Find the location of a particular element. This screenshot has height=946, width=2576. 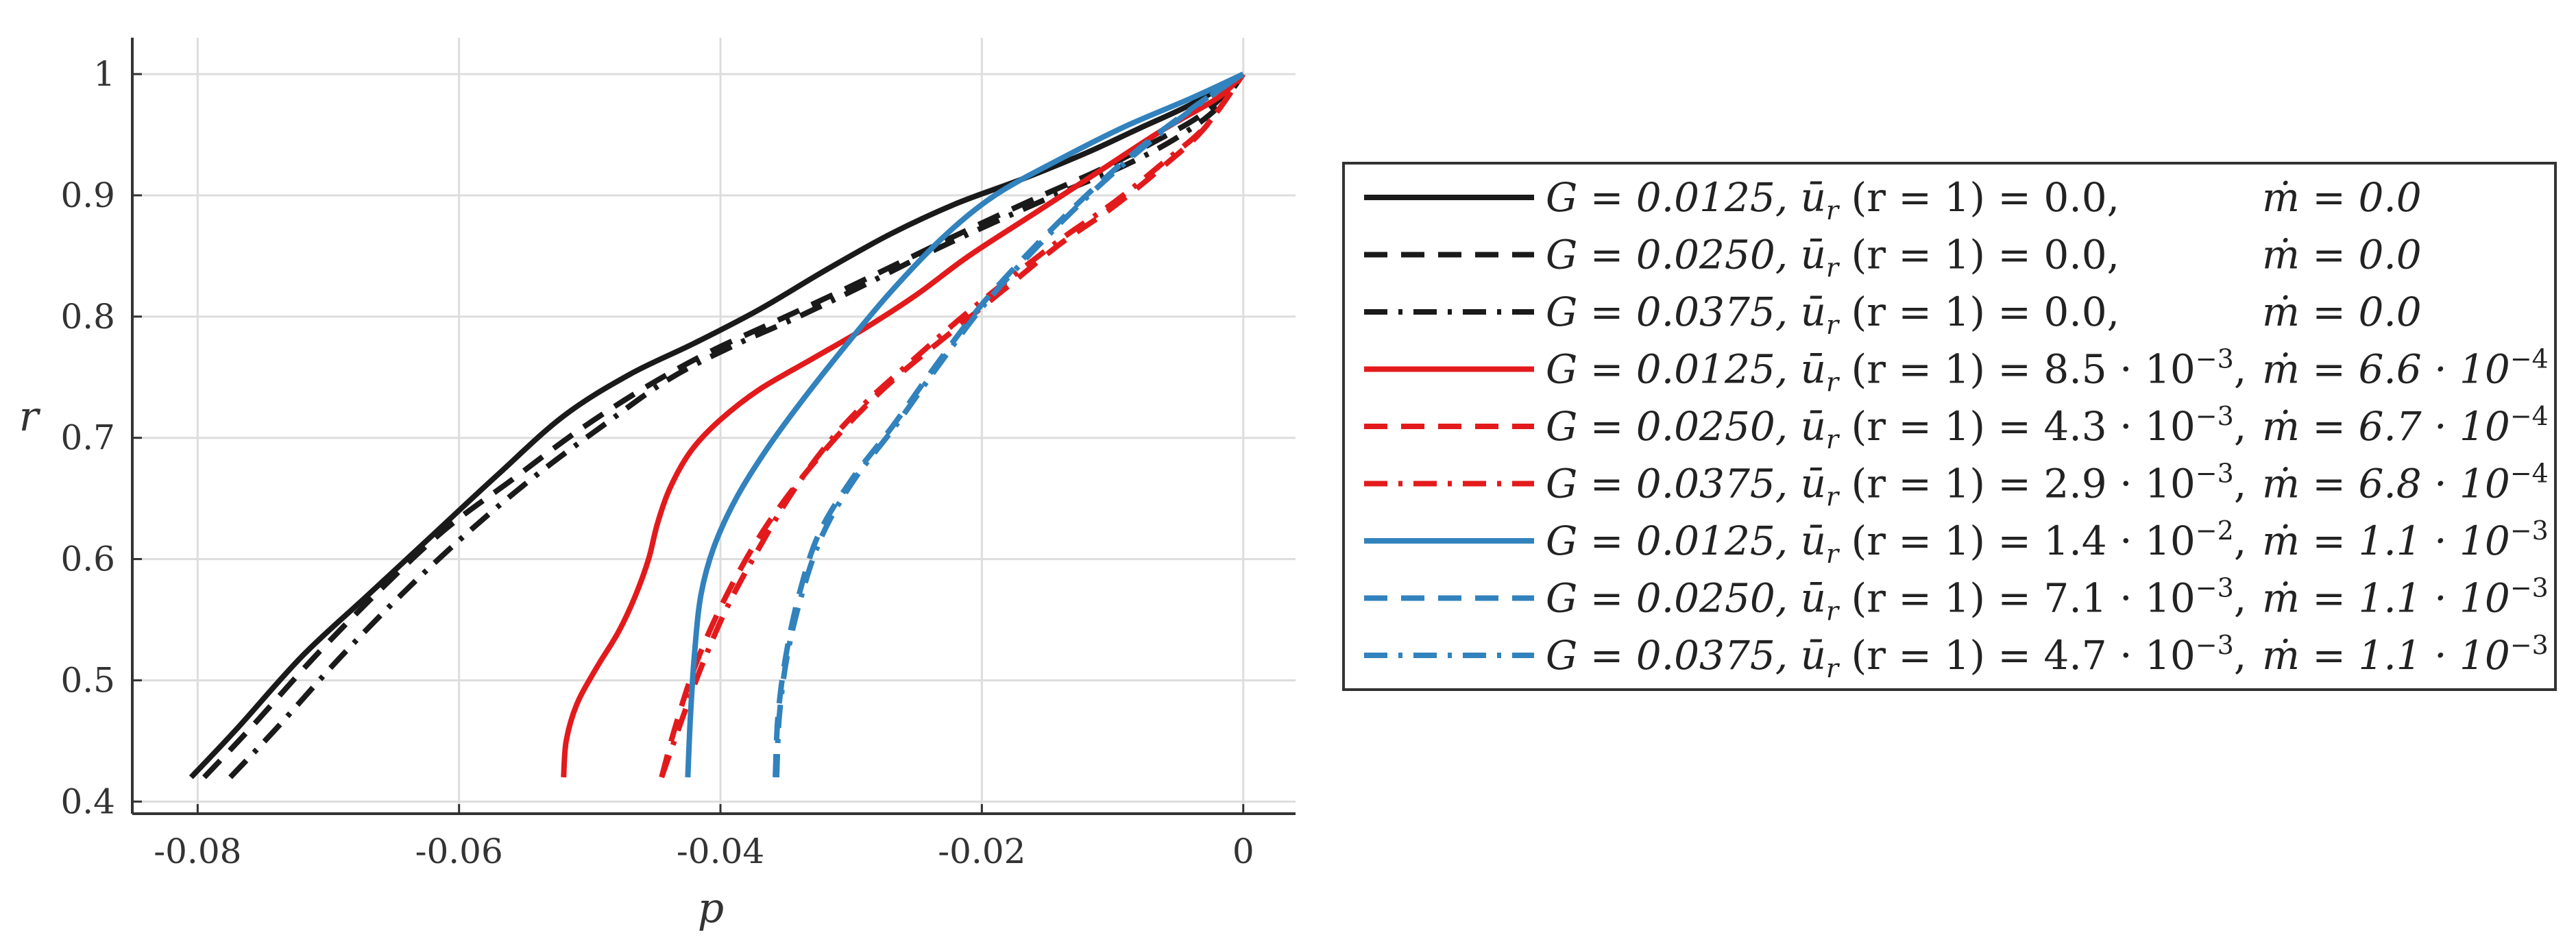

legend-label: G = 0.0125, ūr (r = 1) = 8.5 · 10−3, is located at coordinates (1896, 371).